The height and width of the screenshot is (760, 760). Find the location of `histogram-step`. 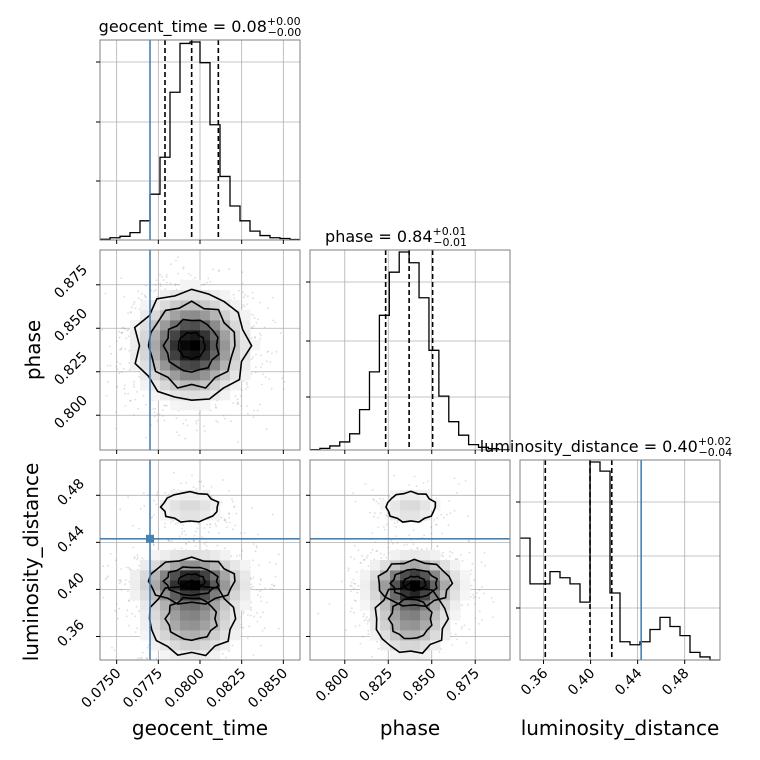

histogram-step is located at coordinates (620, 561).